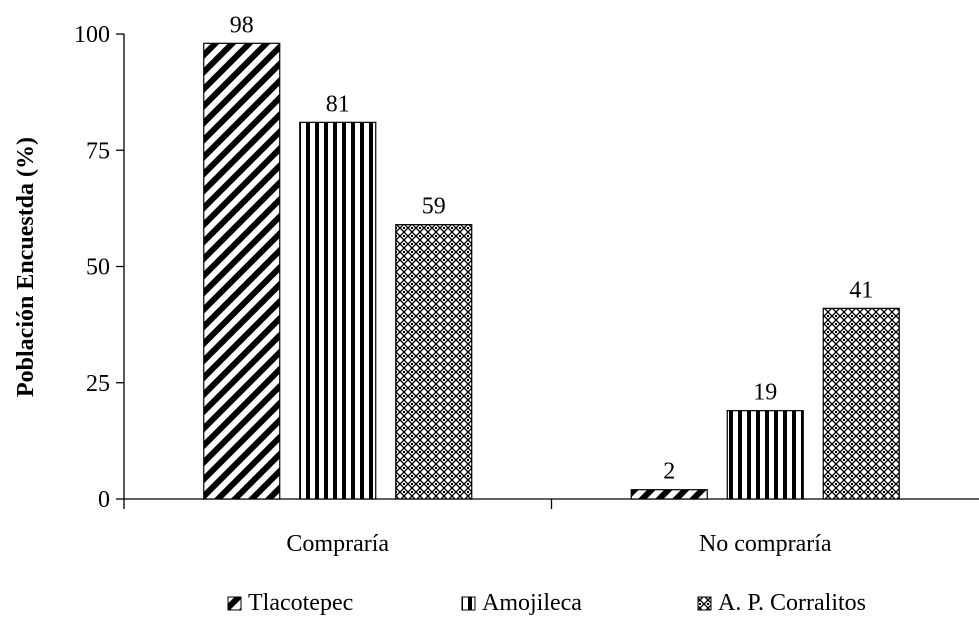  Describe the element at coordinates (669, 472) in the screenshot. I see `data-label: 2` at that location.